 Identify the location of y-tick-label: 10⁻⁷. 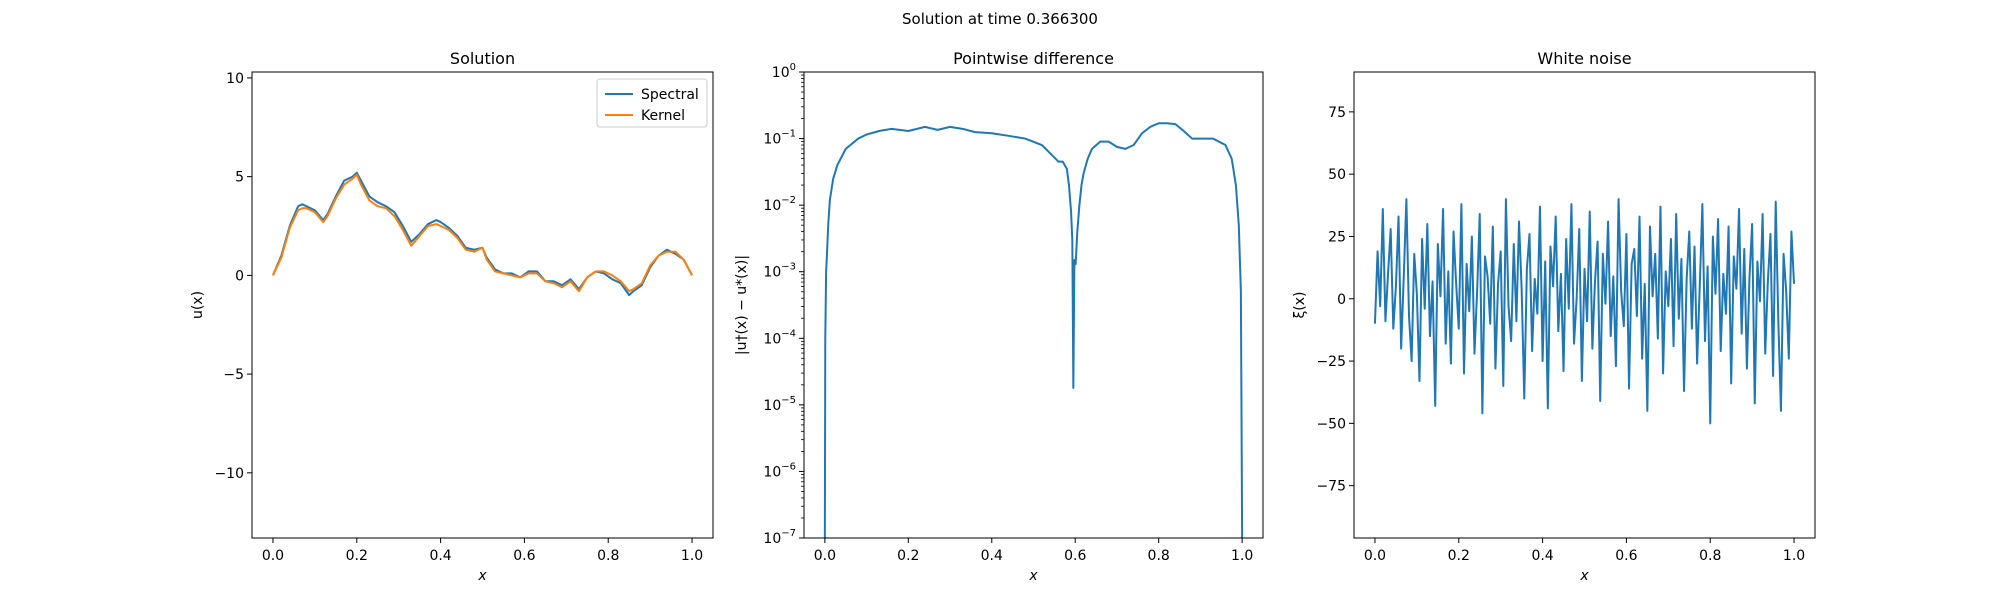
(779, 537).